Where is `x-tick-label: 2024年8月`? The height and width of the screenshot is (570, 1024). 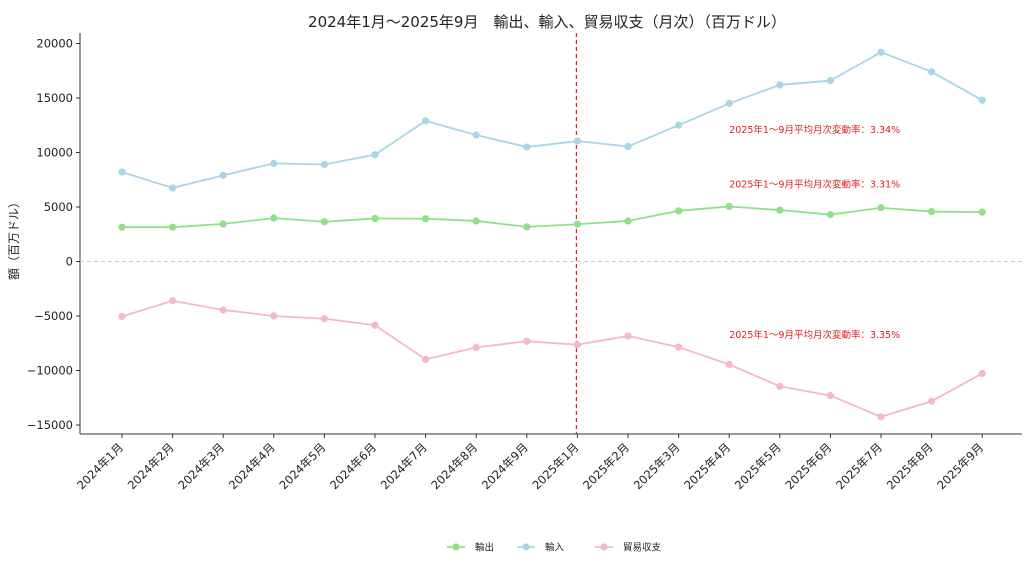 x-tick-label: 2024年8月 is located at coordinates (454, 466).